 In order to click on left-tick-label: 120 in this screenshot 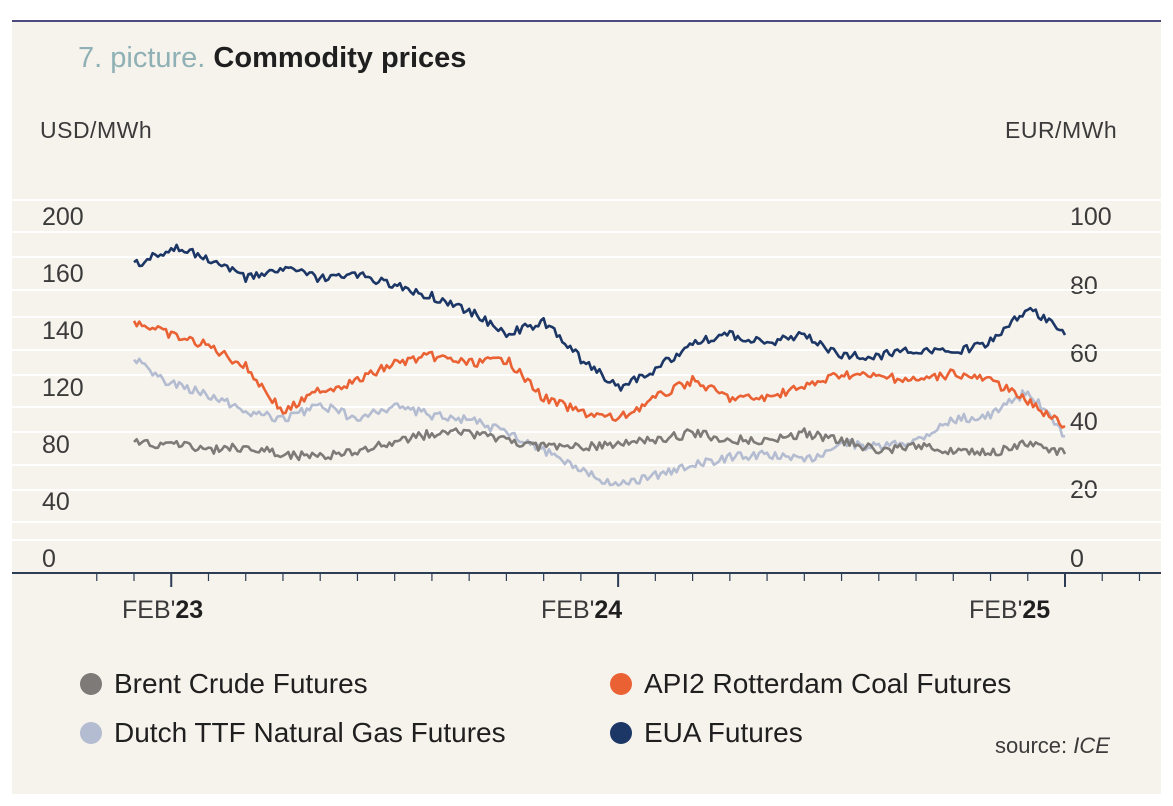, I will do `click(63, 388)`.